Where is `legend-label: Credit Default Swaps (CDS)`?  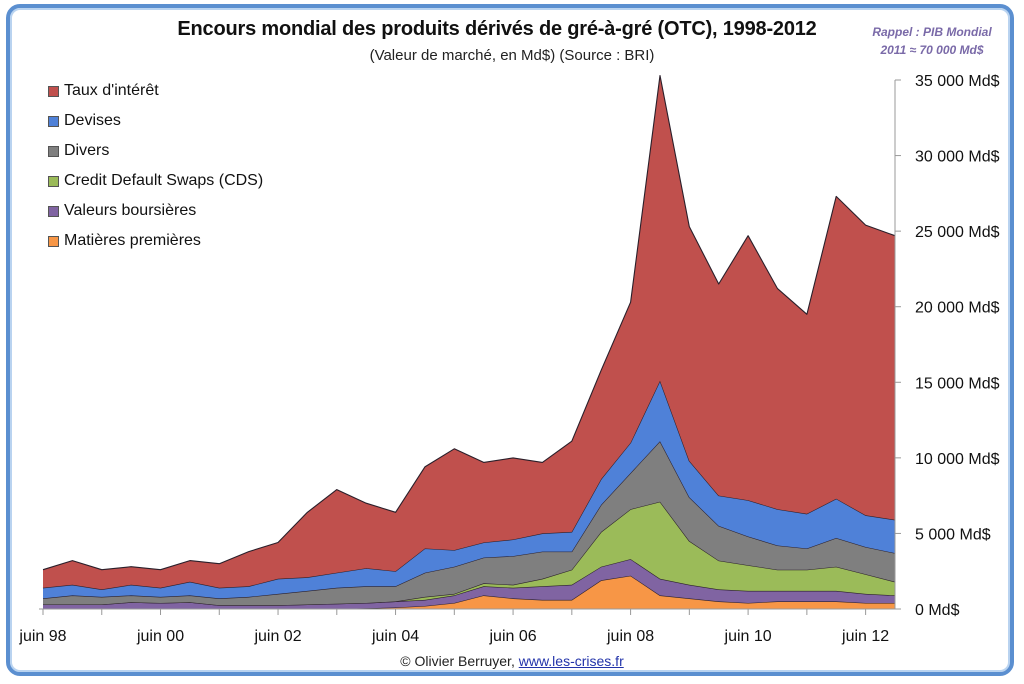 legend-label: Credit Default Swaps (CDS) is located at coordinates (164, 180).